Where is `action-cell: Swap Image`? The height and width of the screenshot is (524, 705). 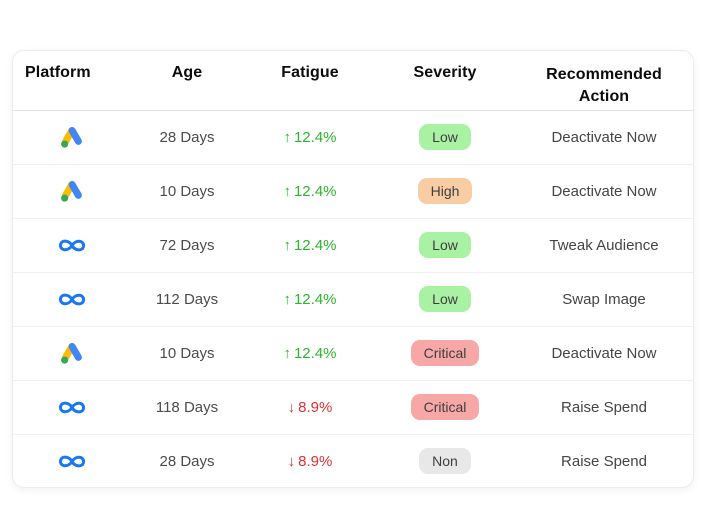 action-cell: Swap Image is located at coordinates (603, 299).